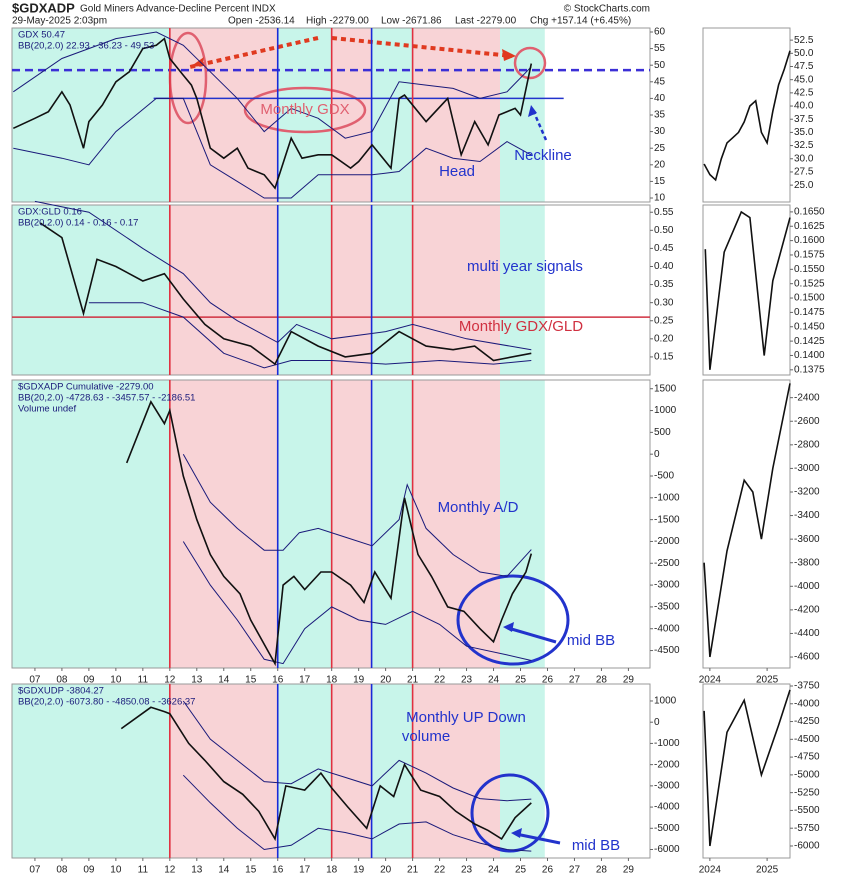 The image size is (841, 884). Describe the element at coordinates (664, 230) in the screenshot. I see `y-tick-label: 0.50` at that location.